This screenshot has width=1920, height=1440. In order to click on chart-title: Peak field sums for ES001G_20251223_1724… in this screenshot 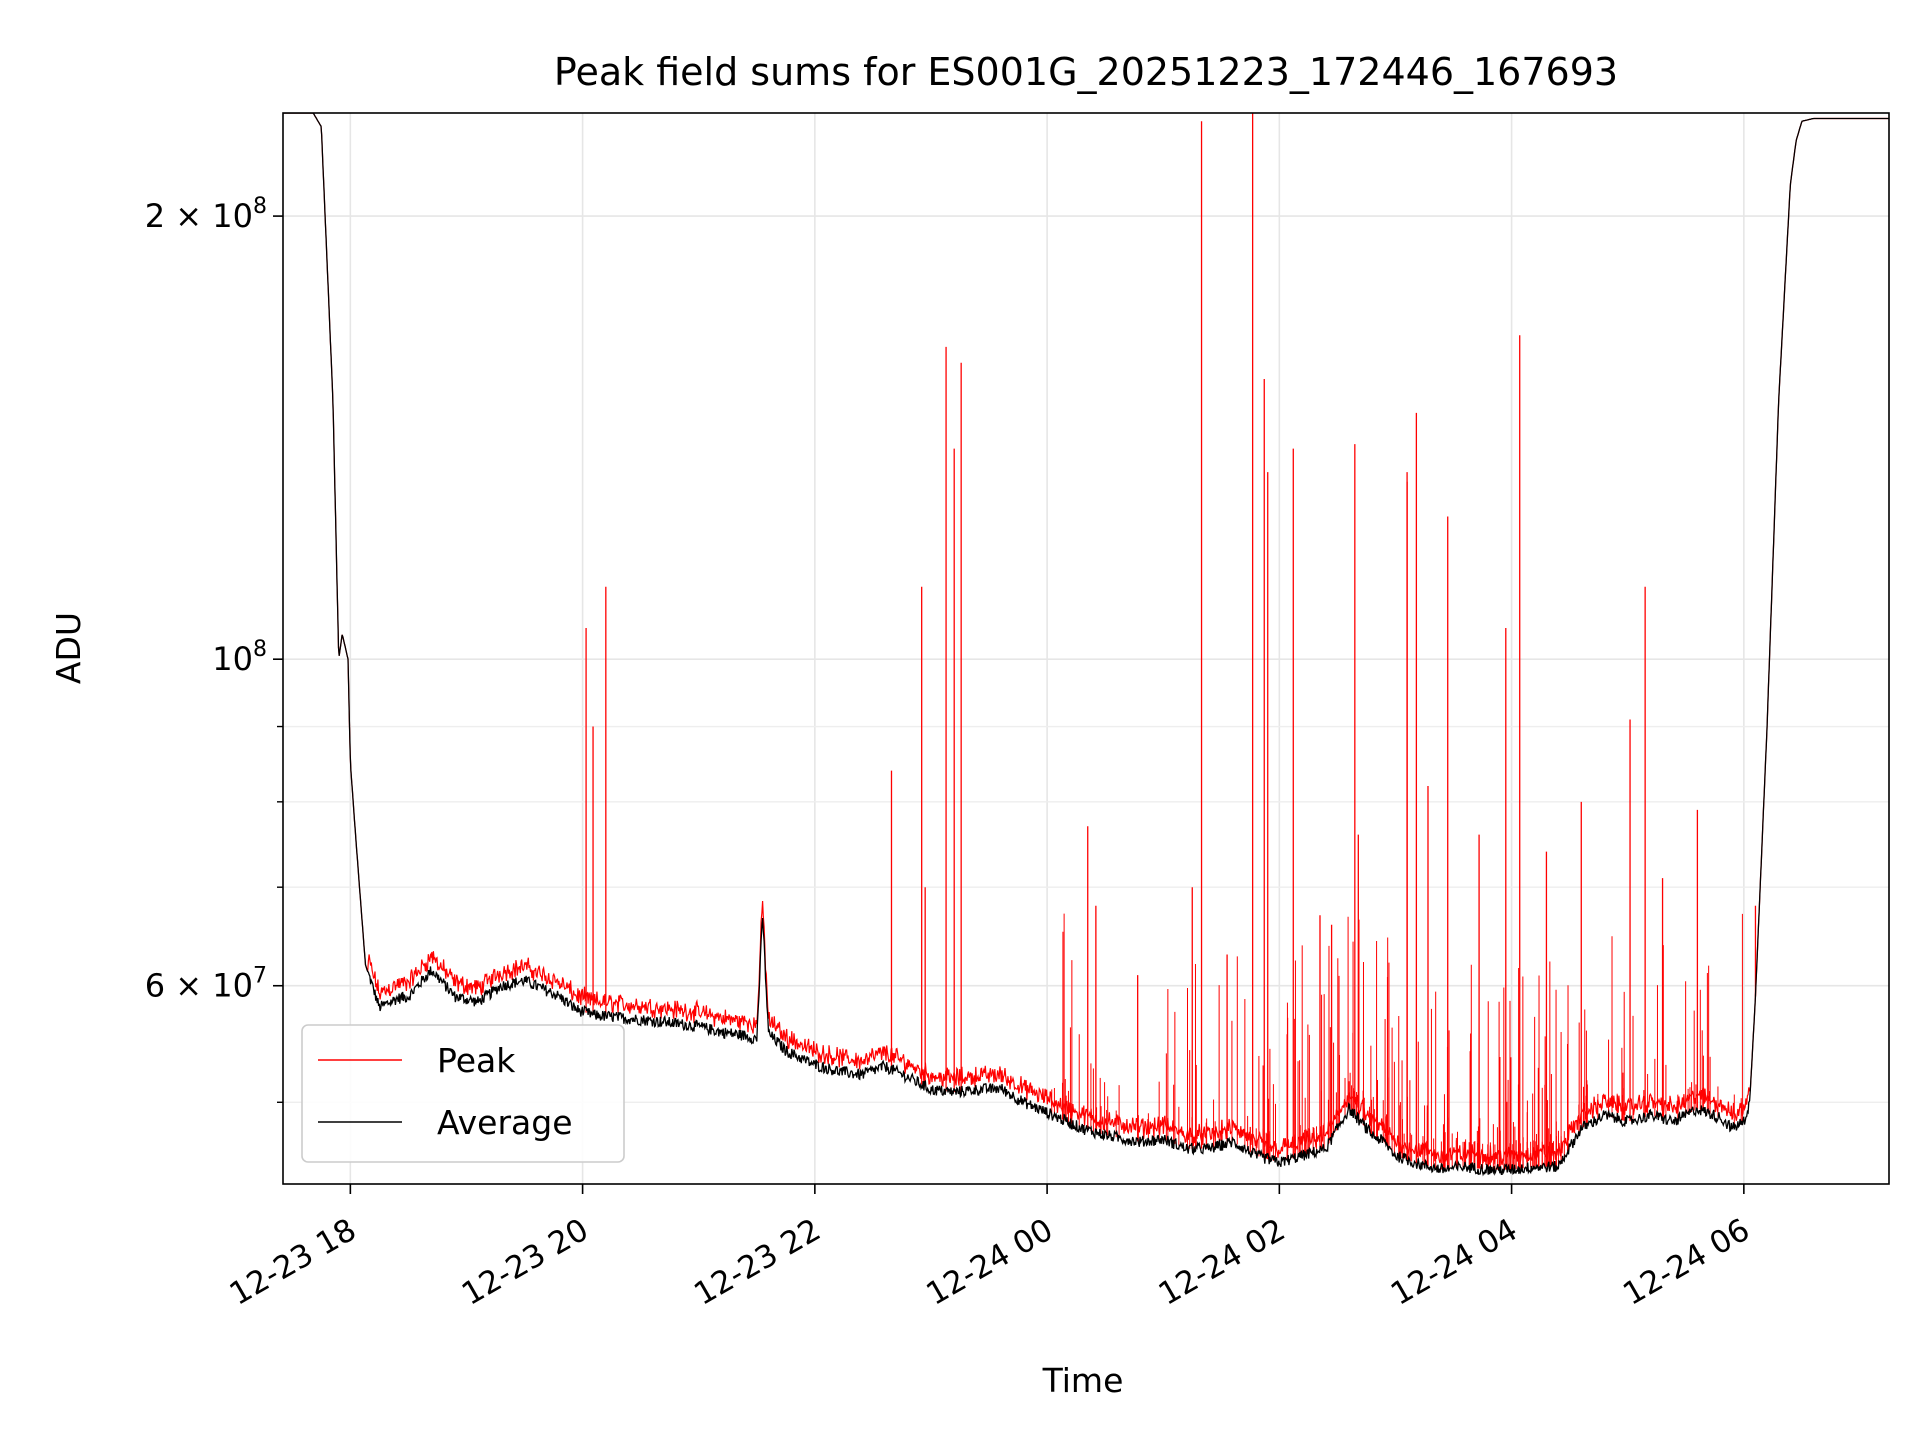, I will do `click(1086, 72)`.